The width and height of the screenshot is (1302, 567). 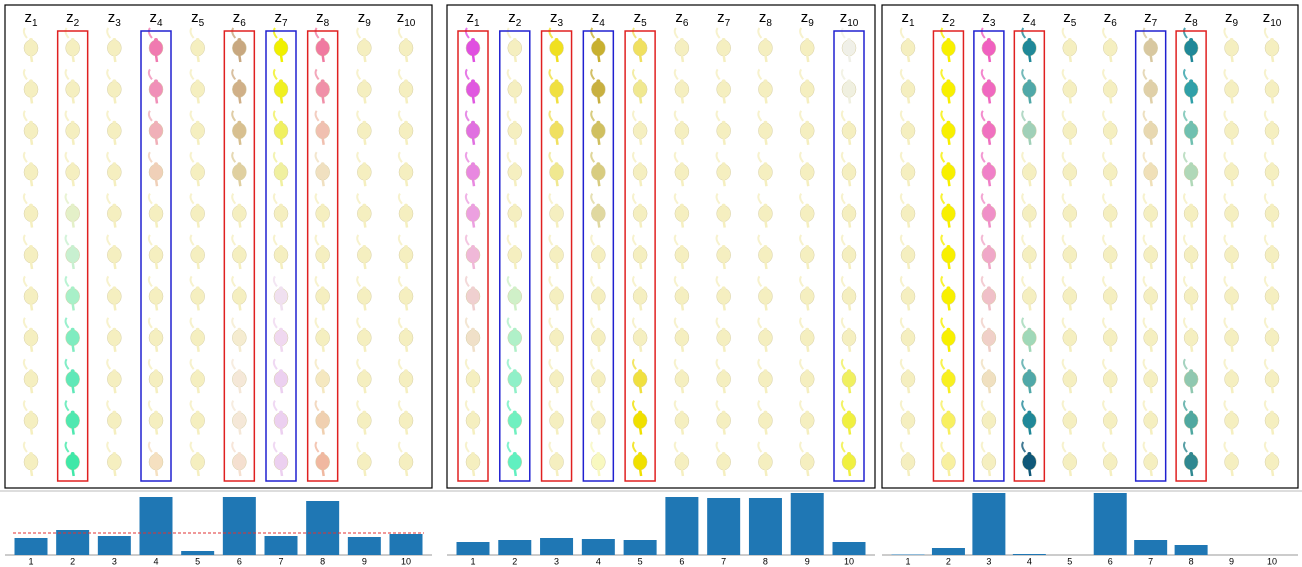 I want to click on column-header: z5, so click(x=641, y=19).